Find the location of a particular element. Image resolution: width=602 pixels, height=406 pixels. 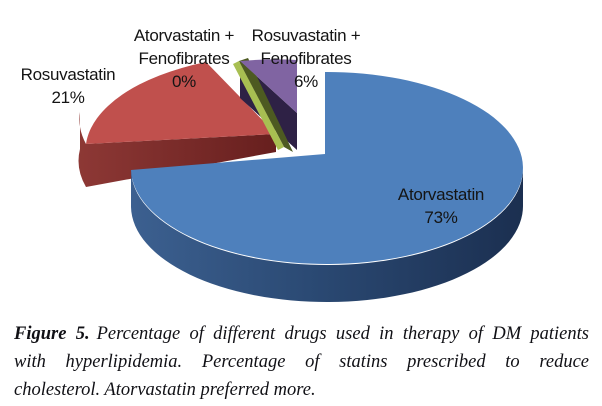

pie-label-atorvastatin-fenofibrates: Atorvastatin + Fenofibrates 0% is located at coordinates (184, 58).